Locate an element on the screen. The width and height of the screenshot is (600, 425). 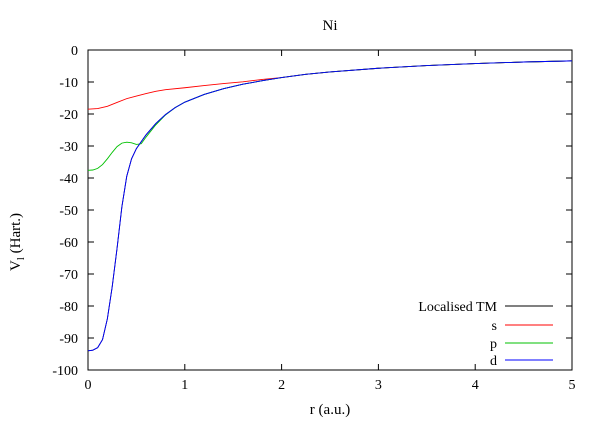
y-axis-label: Vl (Hart.) is located at coordinates (17, 242).